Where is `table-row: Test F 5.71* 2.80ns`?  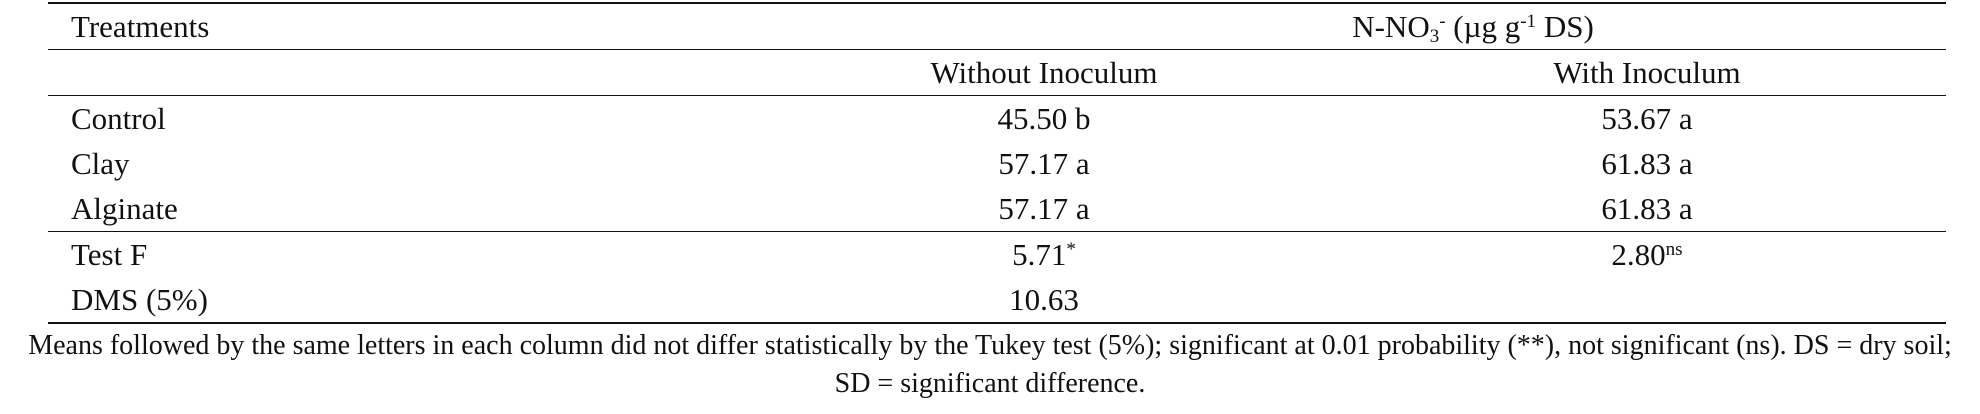
table-row: Test F 5.71* 2.80ns is located at coordinates (997, 255).